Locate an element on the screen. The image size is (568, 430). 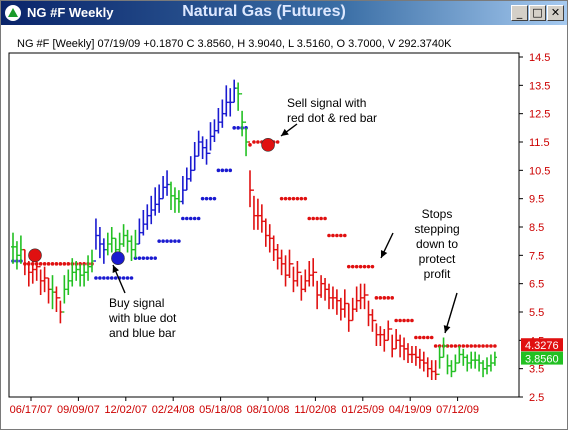
sell-signal-dot is located at coordinates (35, 255).